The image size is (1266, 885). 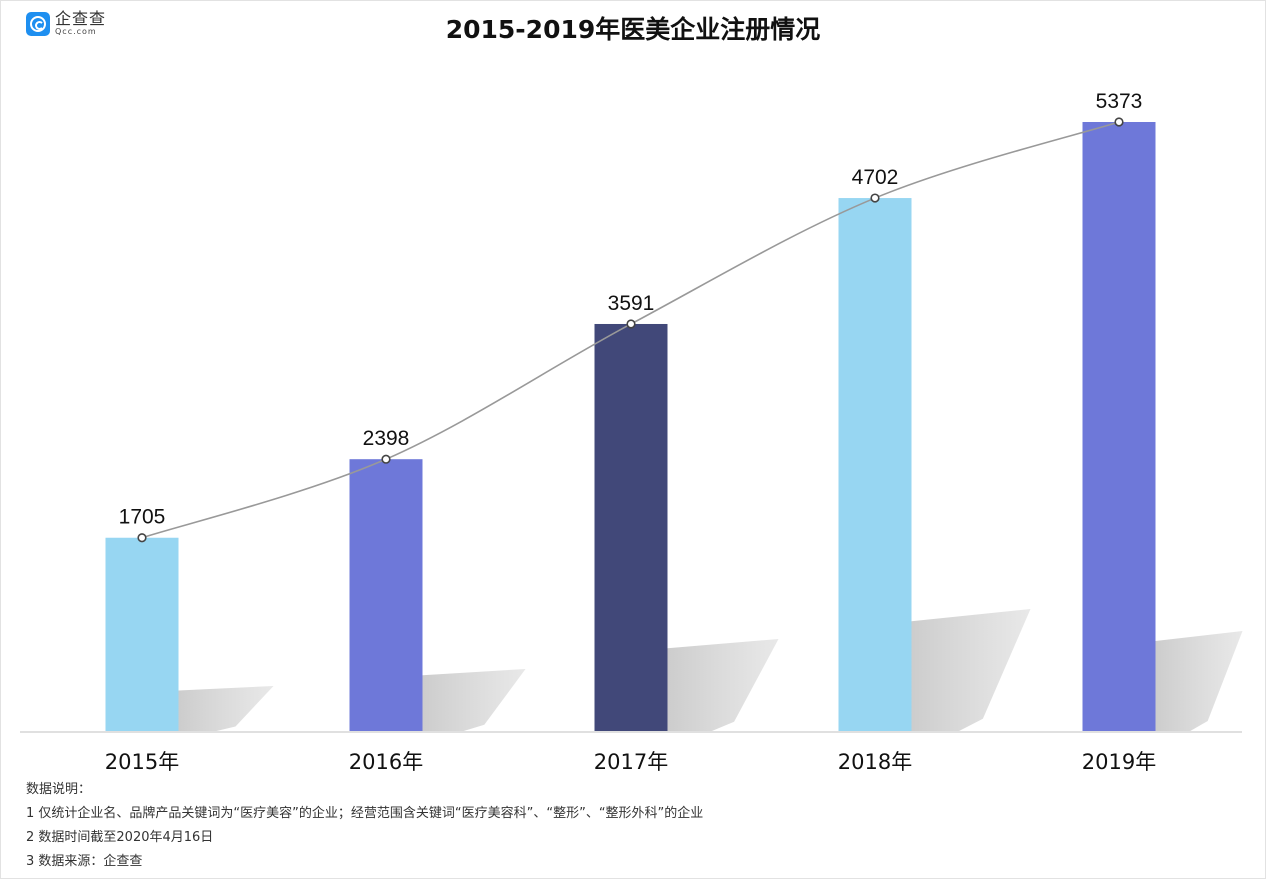 What do you see at coordinates (38, 23) in the screenshot?
I see `qcc-logo-icon` at bounding box center [38, 23].